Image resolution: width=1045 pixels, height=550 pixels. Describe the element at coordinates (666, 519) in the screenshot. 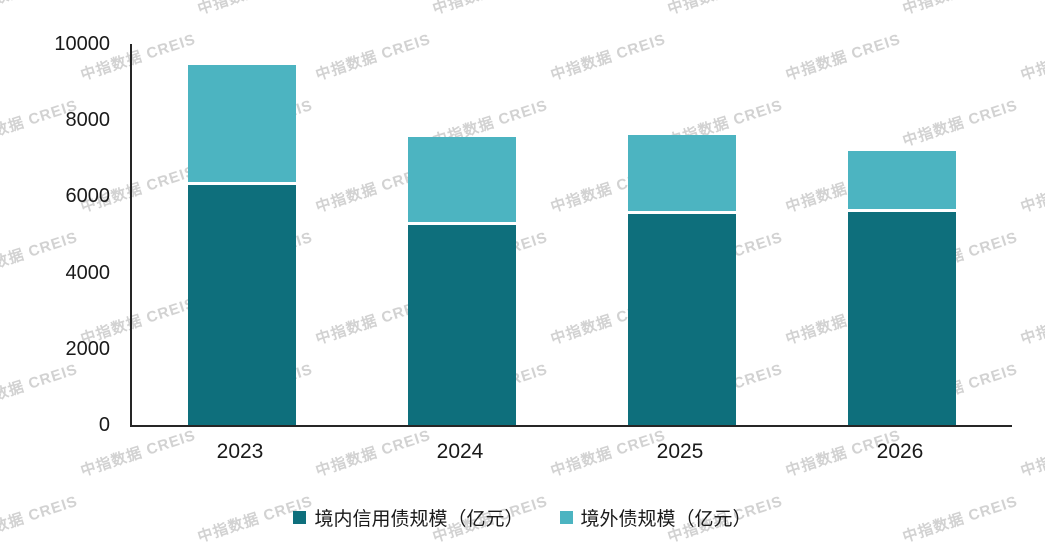

I see `legend-label: 境外债规模（亿元）` at that location.